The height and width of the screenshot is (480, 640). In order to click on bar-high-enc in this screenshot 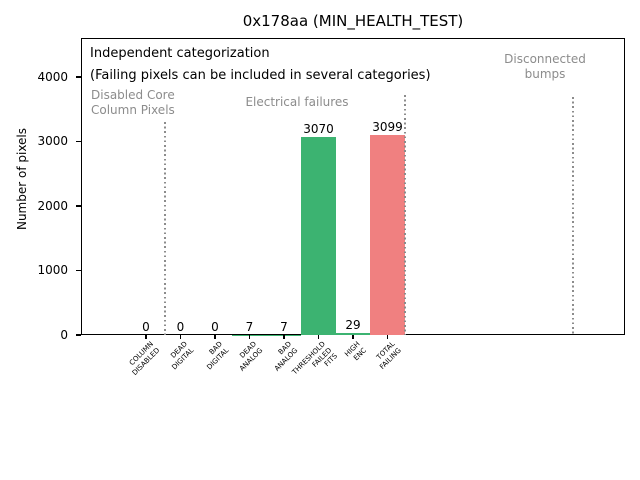, I will do `click(353, 334)`.